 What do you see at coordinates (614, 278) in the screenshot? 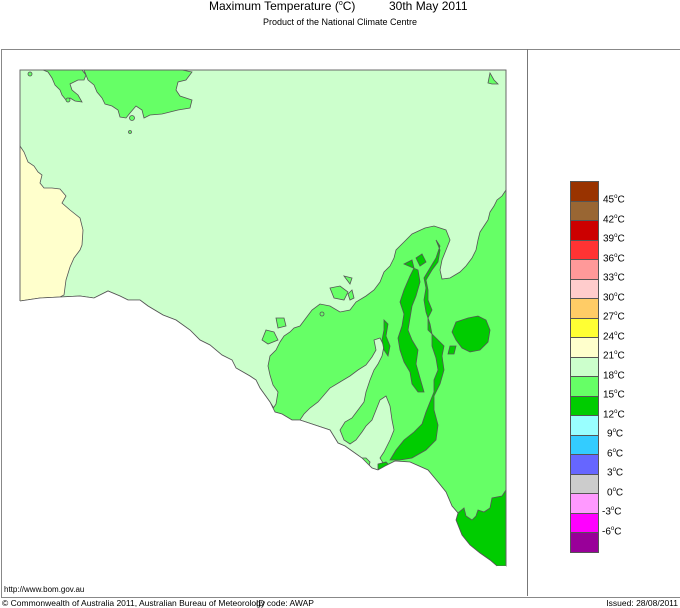
I see `legend-label: 33oC` at bounding box center [614, 278].